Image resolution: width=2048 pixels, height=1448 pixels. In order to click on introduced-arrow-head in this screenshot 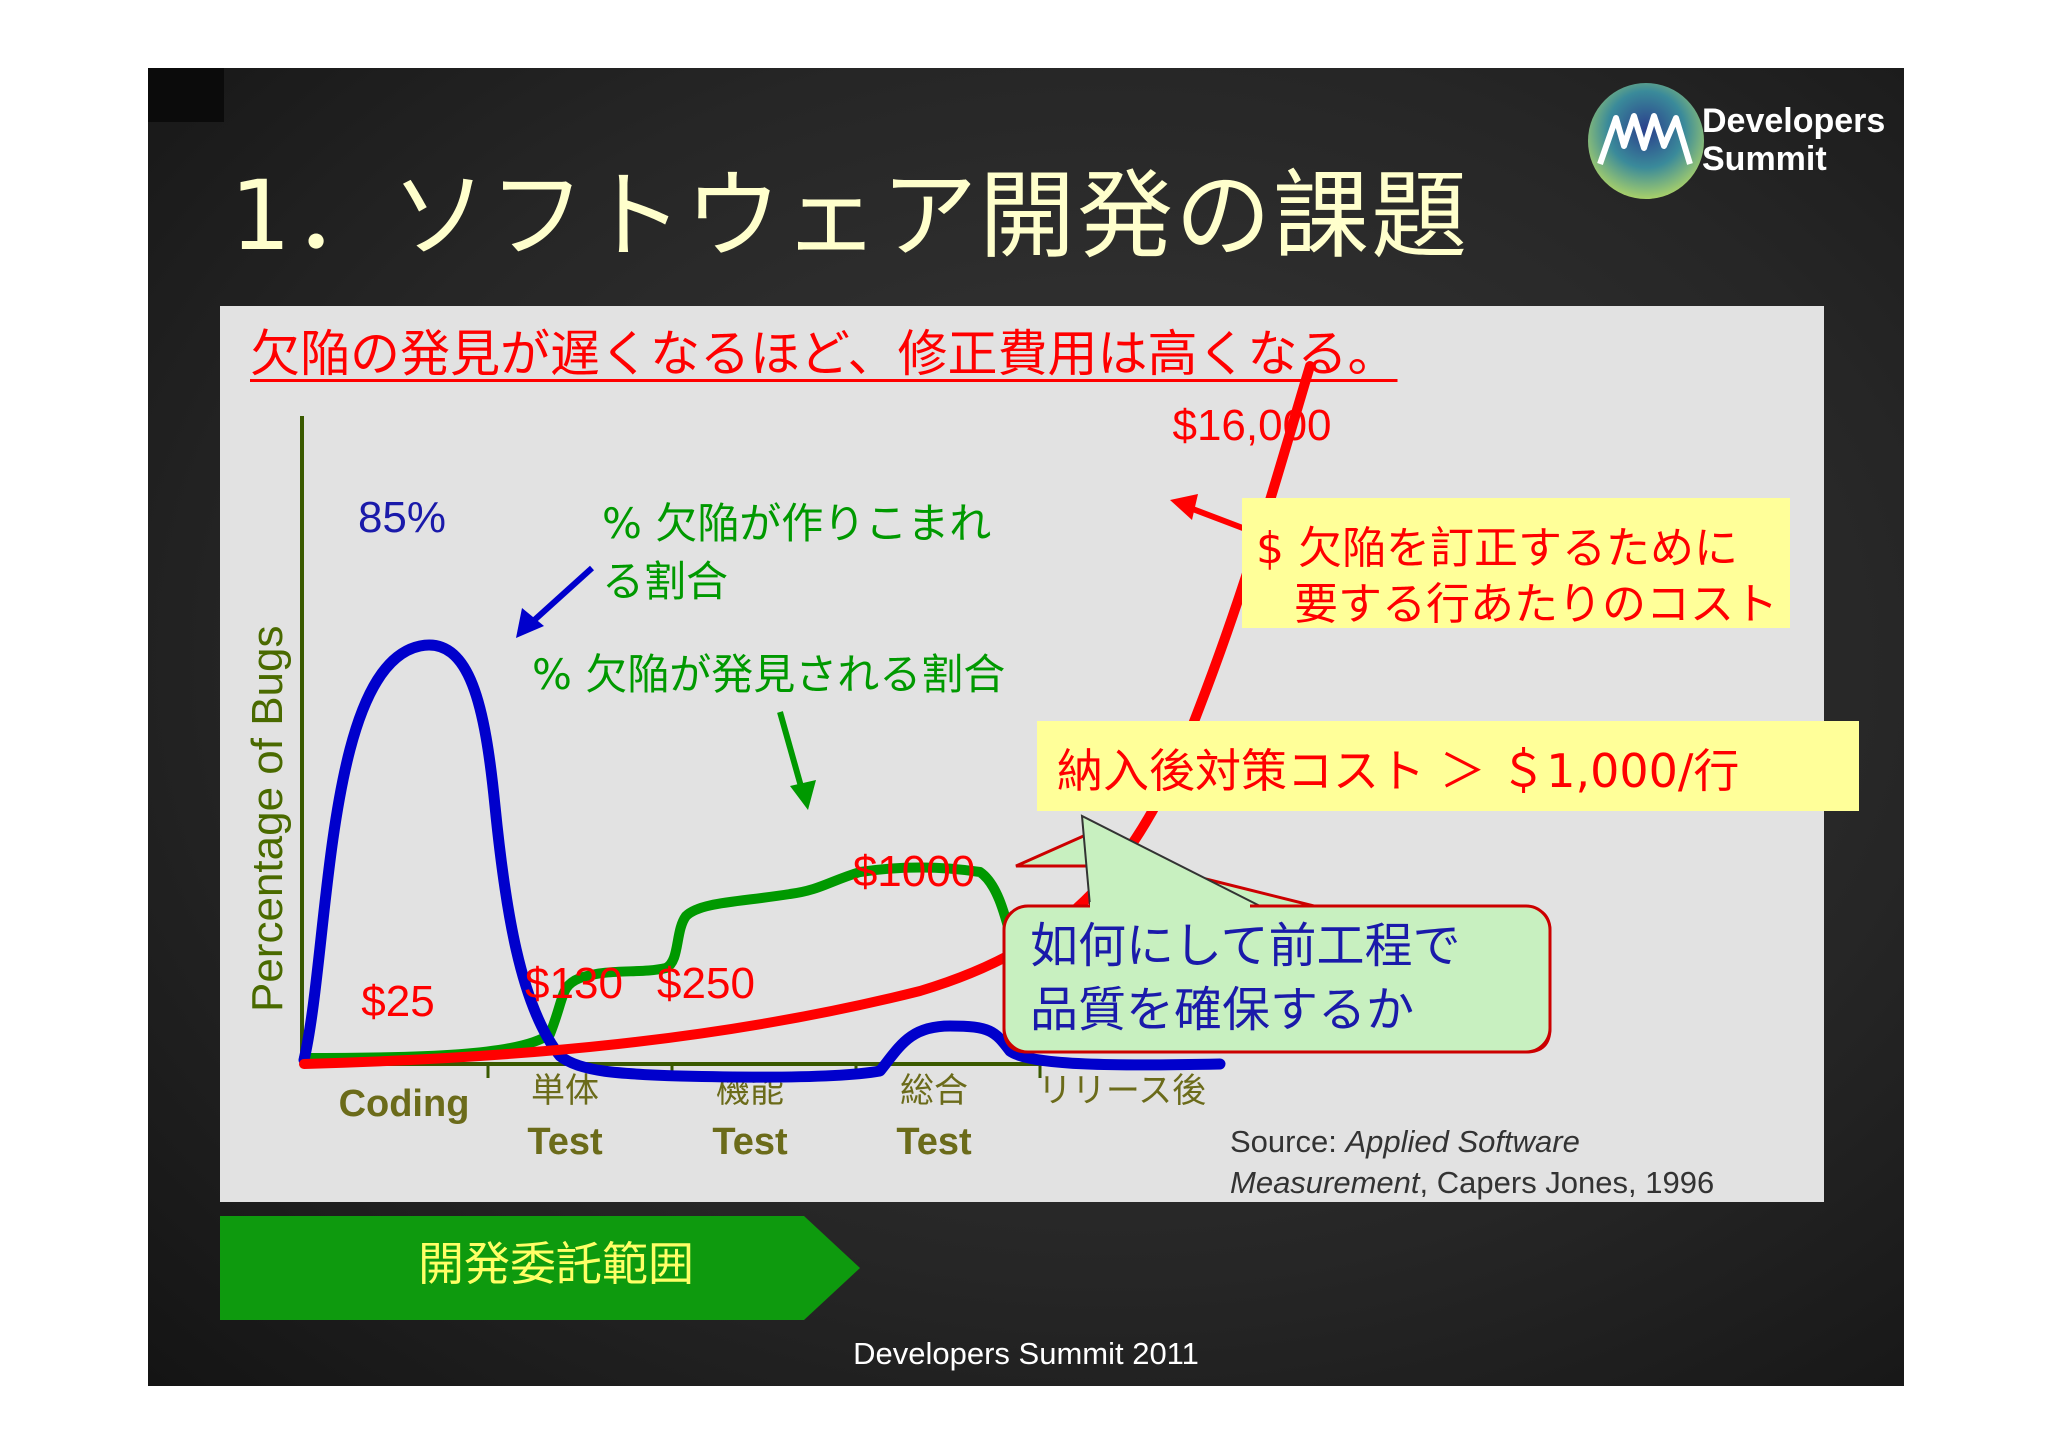, I will do `click(530, 623)`.